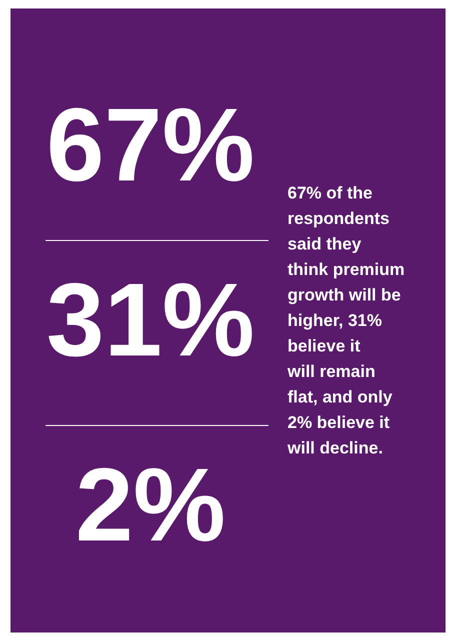 Image resolution: width=454 pixels, height=639 pixels. Describe the element at coordinates (150, 146) in the screenshot. I see `data-label: 67%` at that location.